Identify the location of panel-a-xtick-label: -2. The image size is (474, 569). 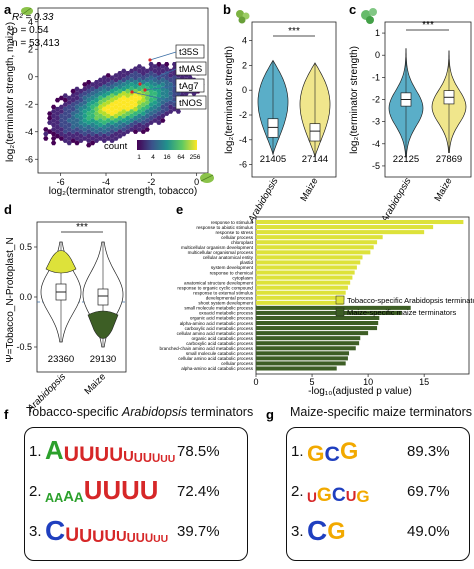
(151, 182).